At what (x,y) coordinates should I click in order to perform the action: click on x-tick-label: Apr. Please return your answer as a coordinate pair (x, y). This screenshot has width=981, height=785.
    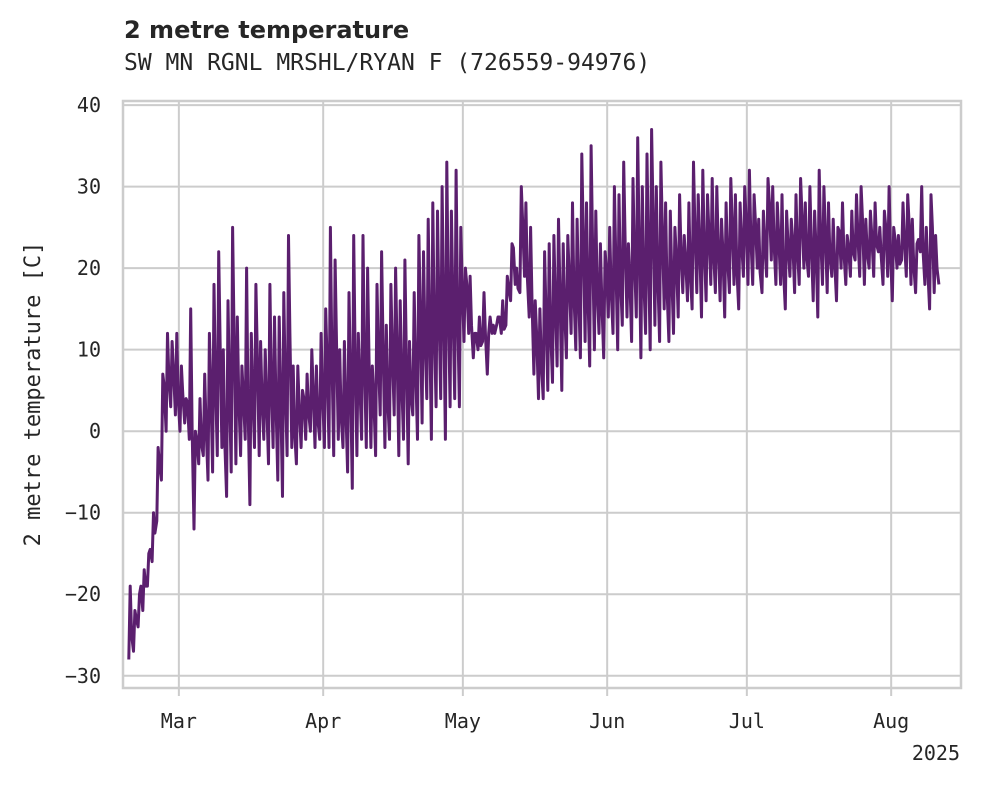
    Looking at the image, I should click on (323, 721).